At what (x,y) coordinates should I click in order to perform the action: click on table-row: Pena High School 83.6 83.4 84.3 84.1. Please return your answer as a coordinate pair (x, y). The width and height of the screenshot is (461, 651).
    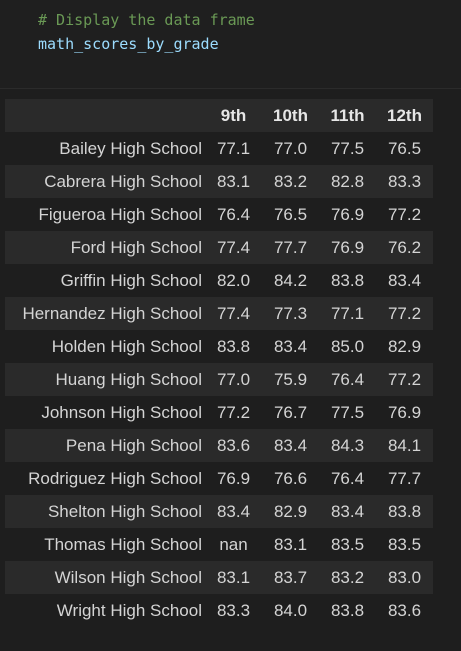
    Looking at the image, I should click on (219, 445).